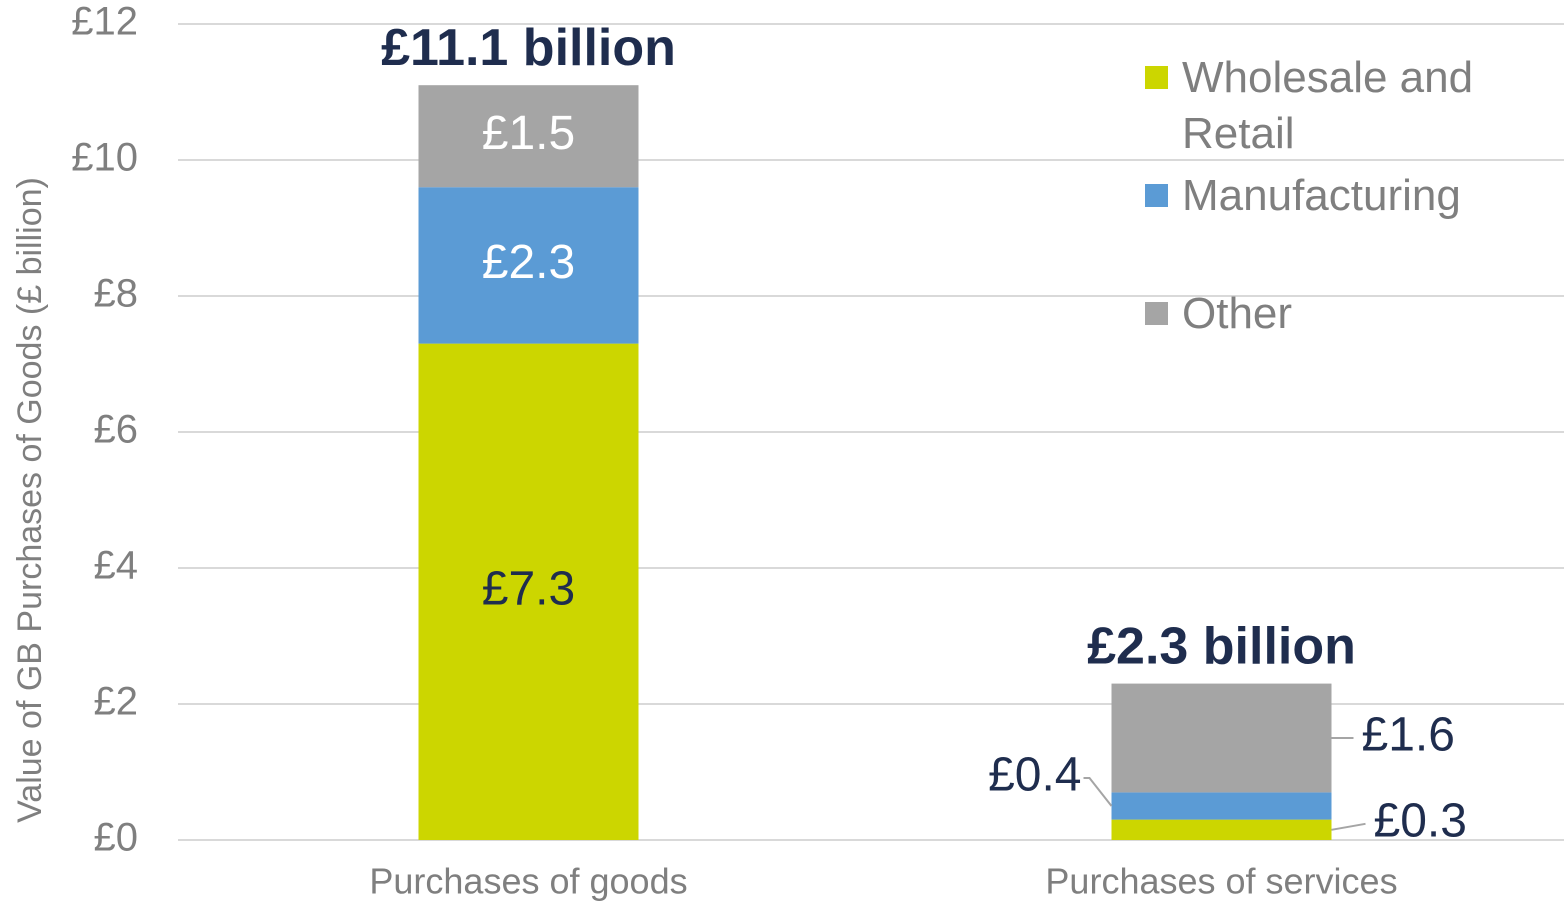  I want to click on legend-item: Manufacturing, so click(1335, 196).